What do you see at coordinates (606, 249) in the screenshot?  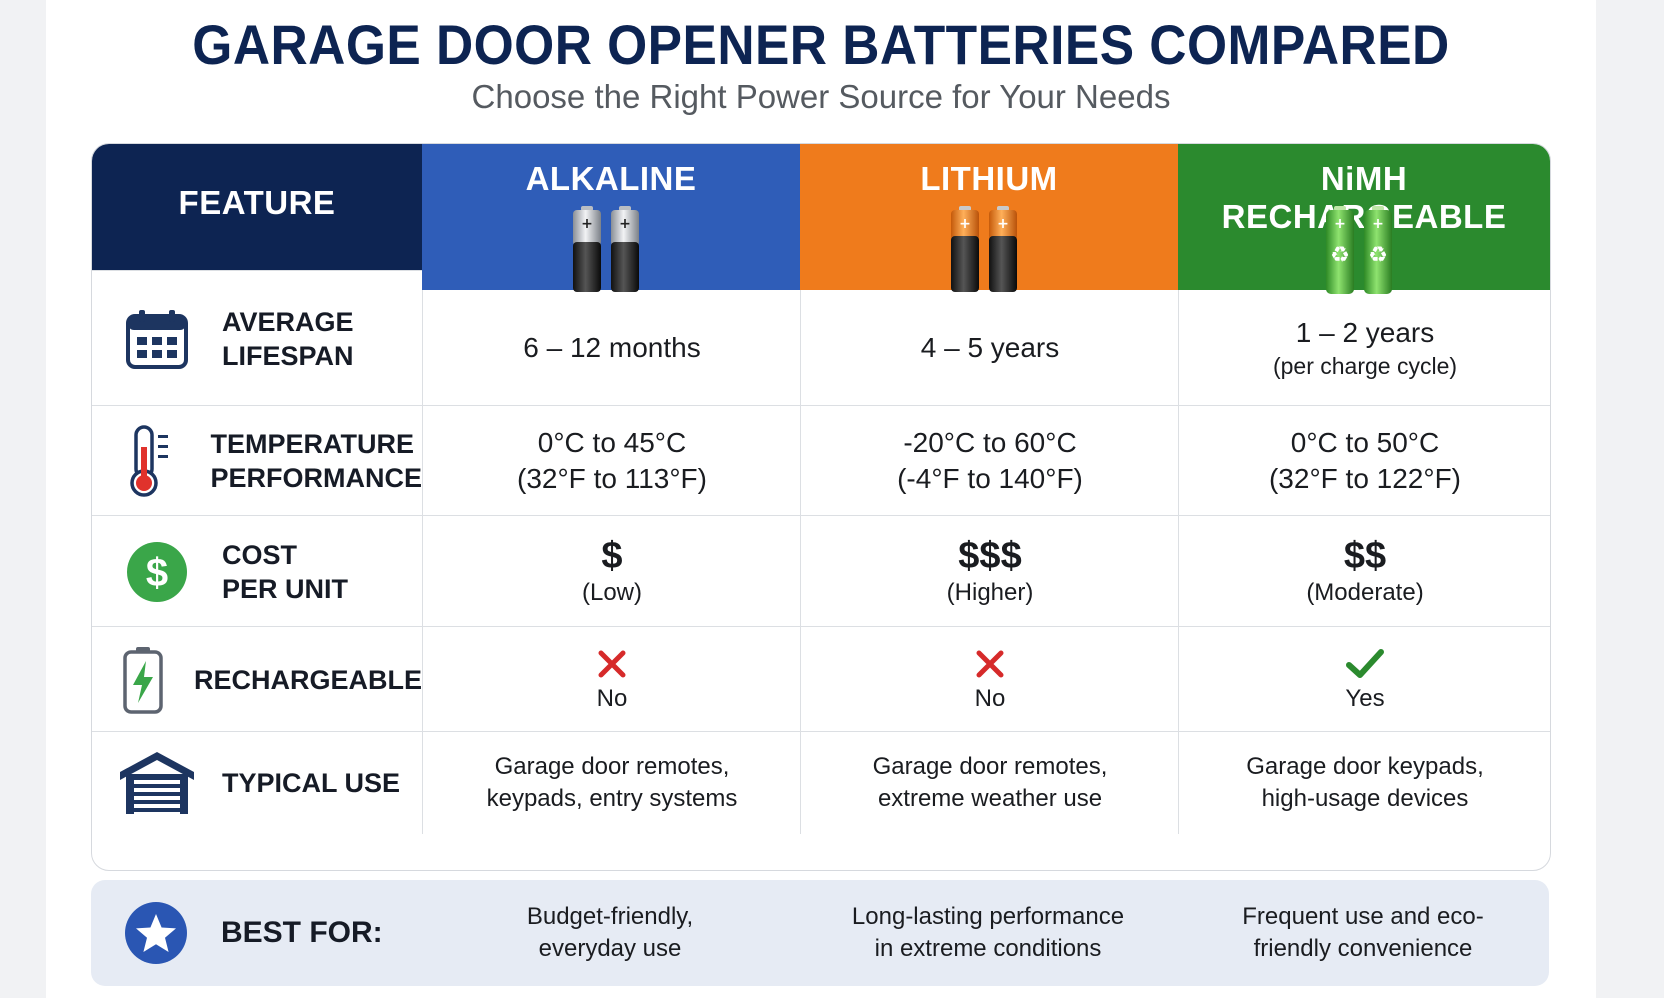 I see `alkaline-battery-icon: + +` at bounding box center [606, 249].